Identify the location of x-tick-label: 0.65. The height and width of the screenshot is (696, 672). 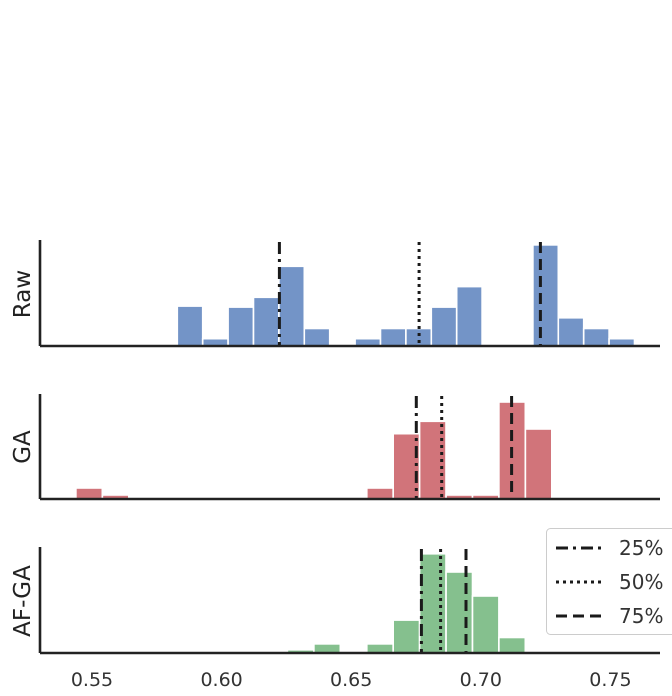
(351, 680).